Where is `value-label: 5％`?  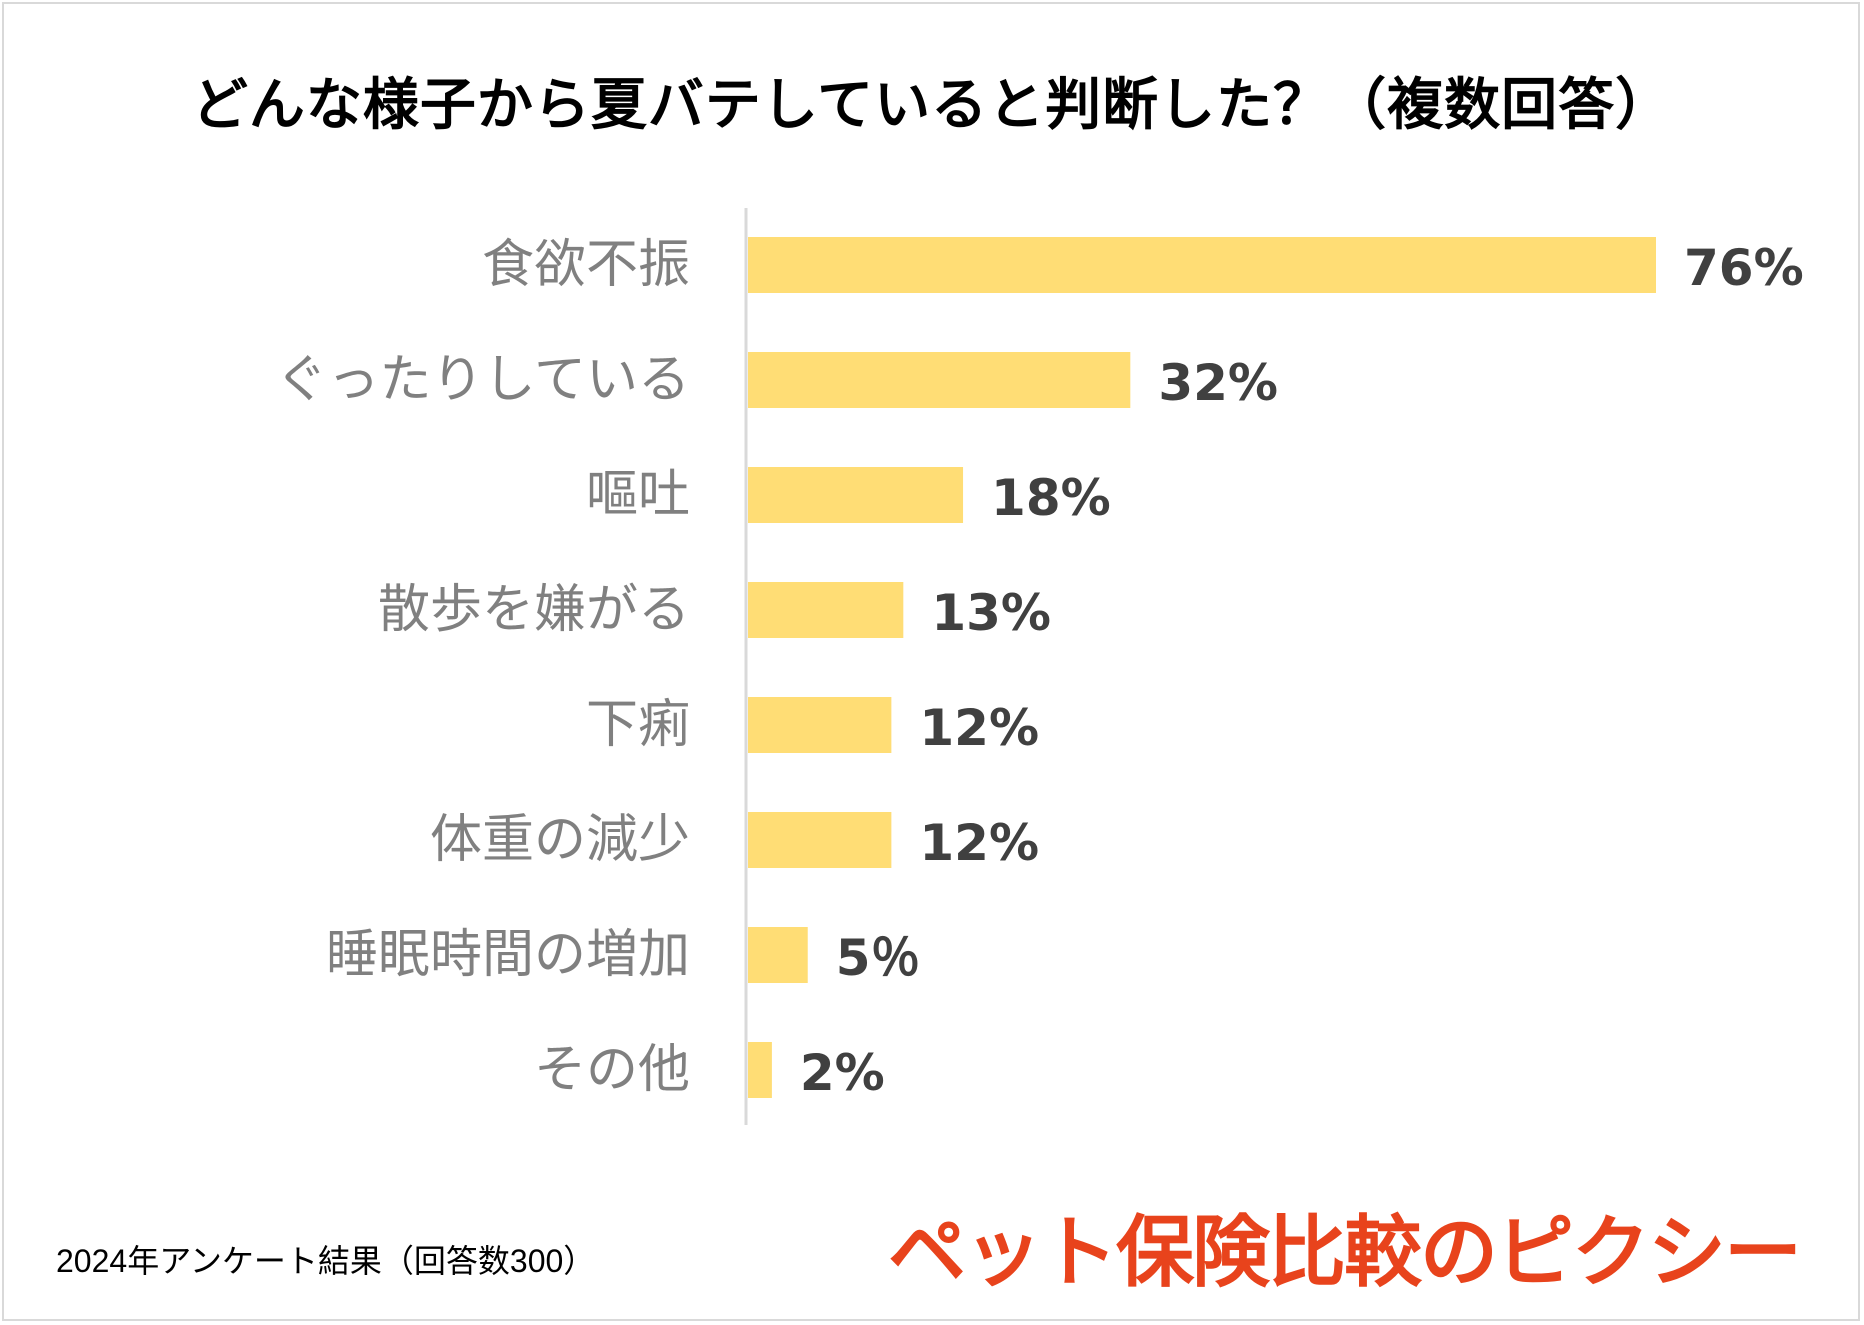
value-label: 5％ is located at coordinates (878, 958).